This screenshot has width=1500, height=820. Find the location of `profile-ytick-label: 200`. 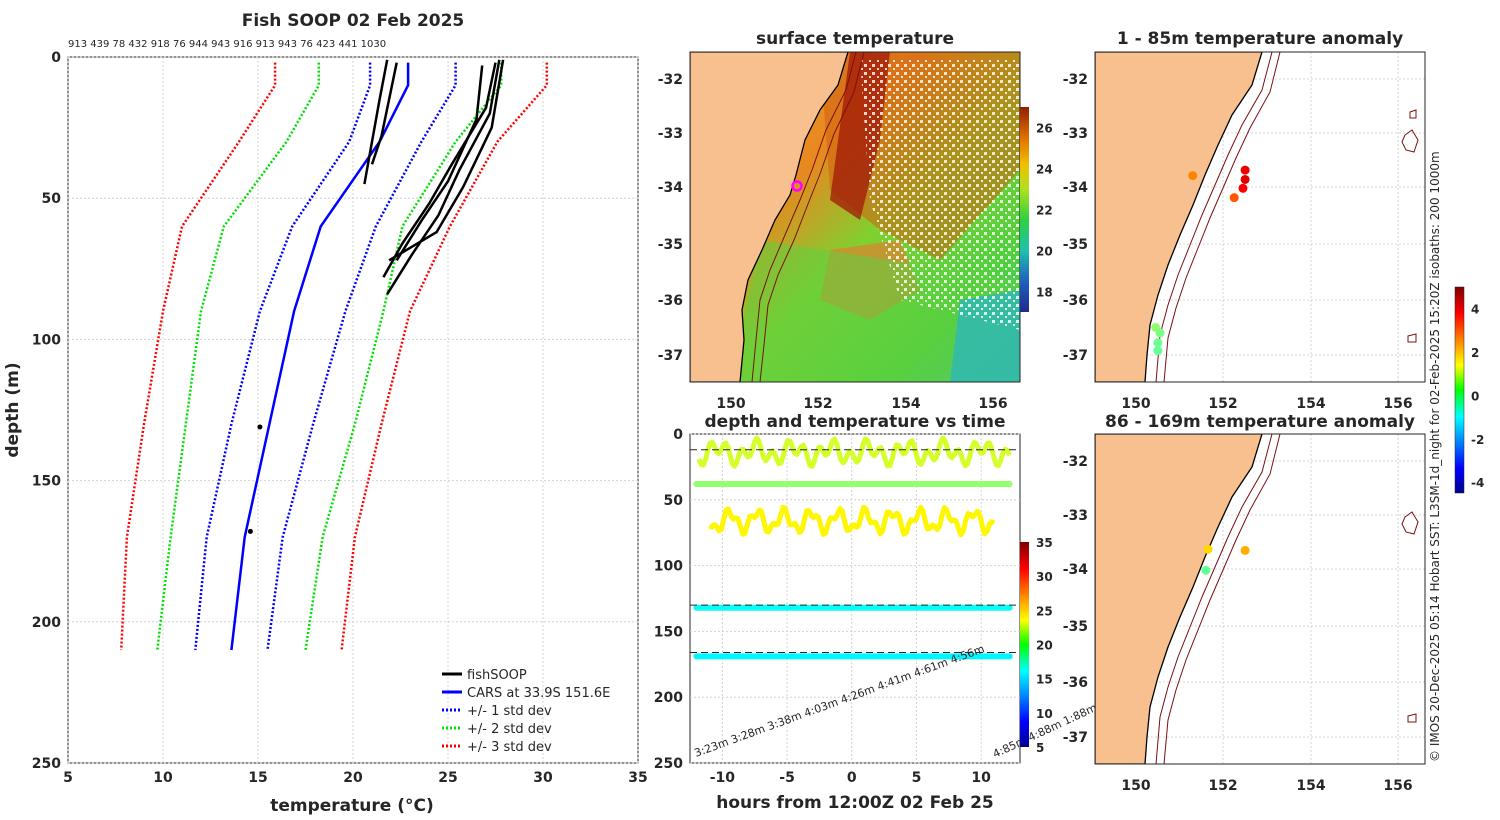

profile-ytick-label: 200 is located at coordinates (46, 623).